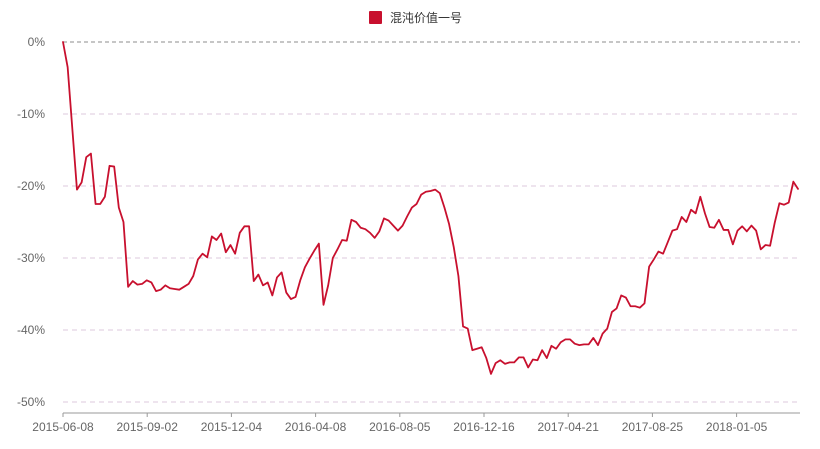  Describe the element at coordinates (375, 17) in the screenshot. I see `legend-swatch` at that location.